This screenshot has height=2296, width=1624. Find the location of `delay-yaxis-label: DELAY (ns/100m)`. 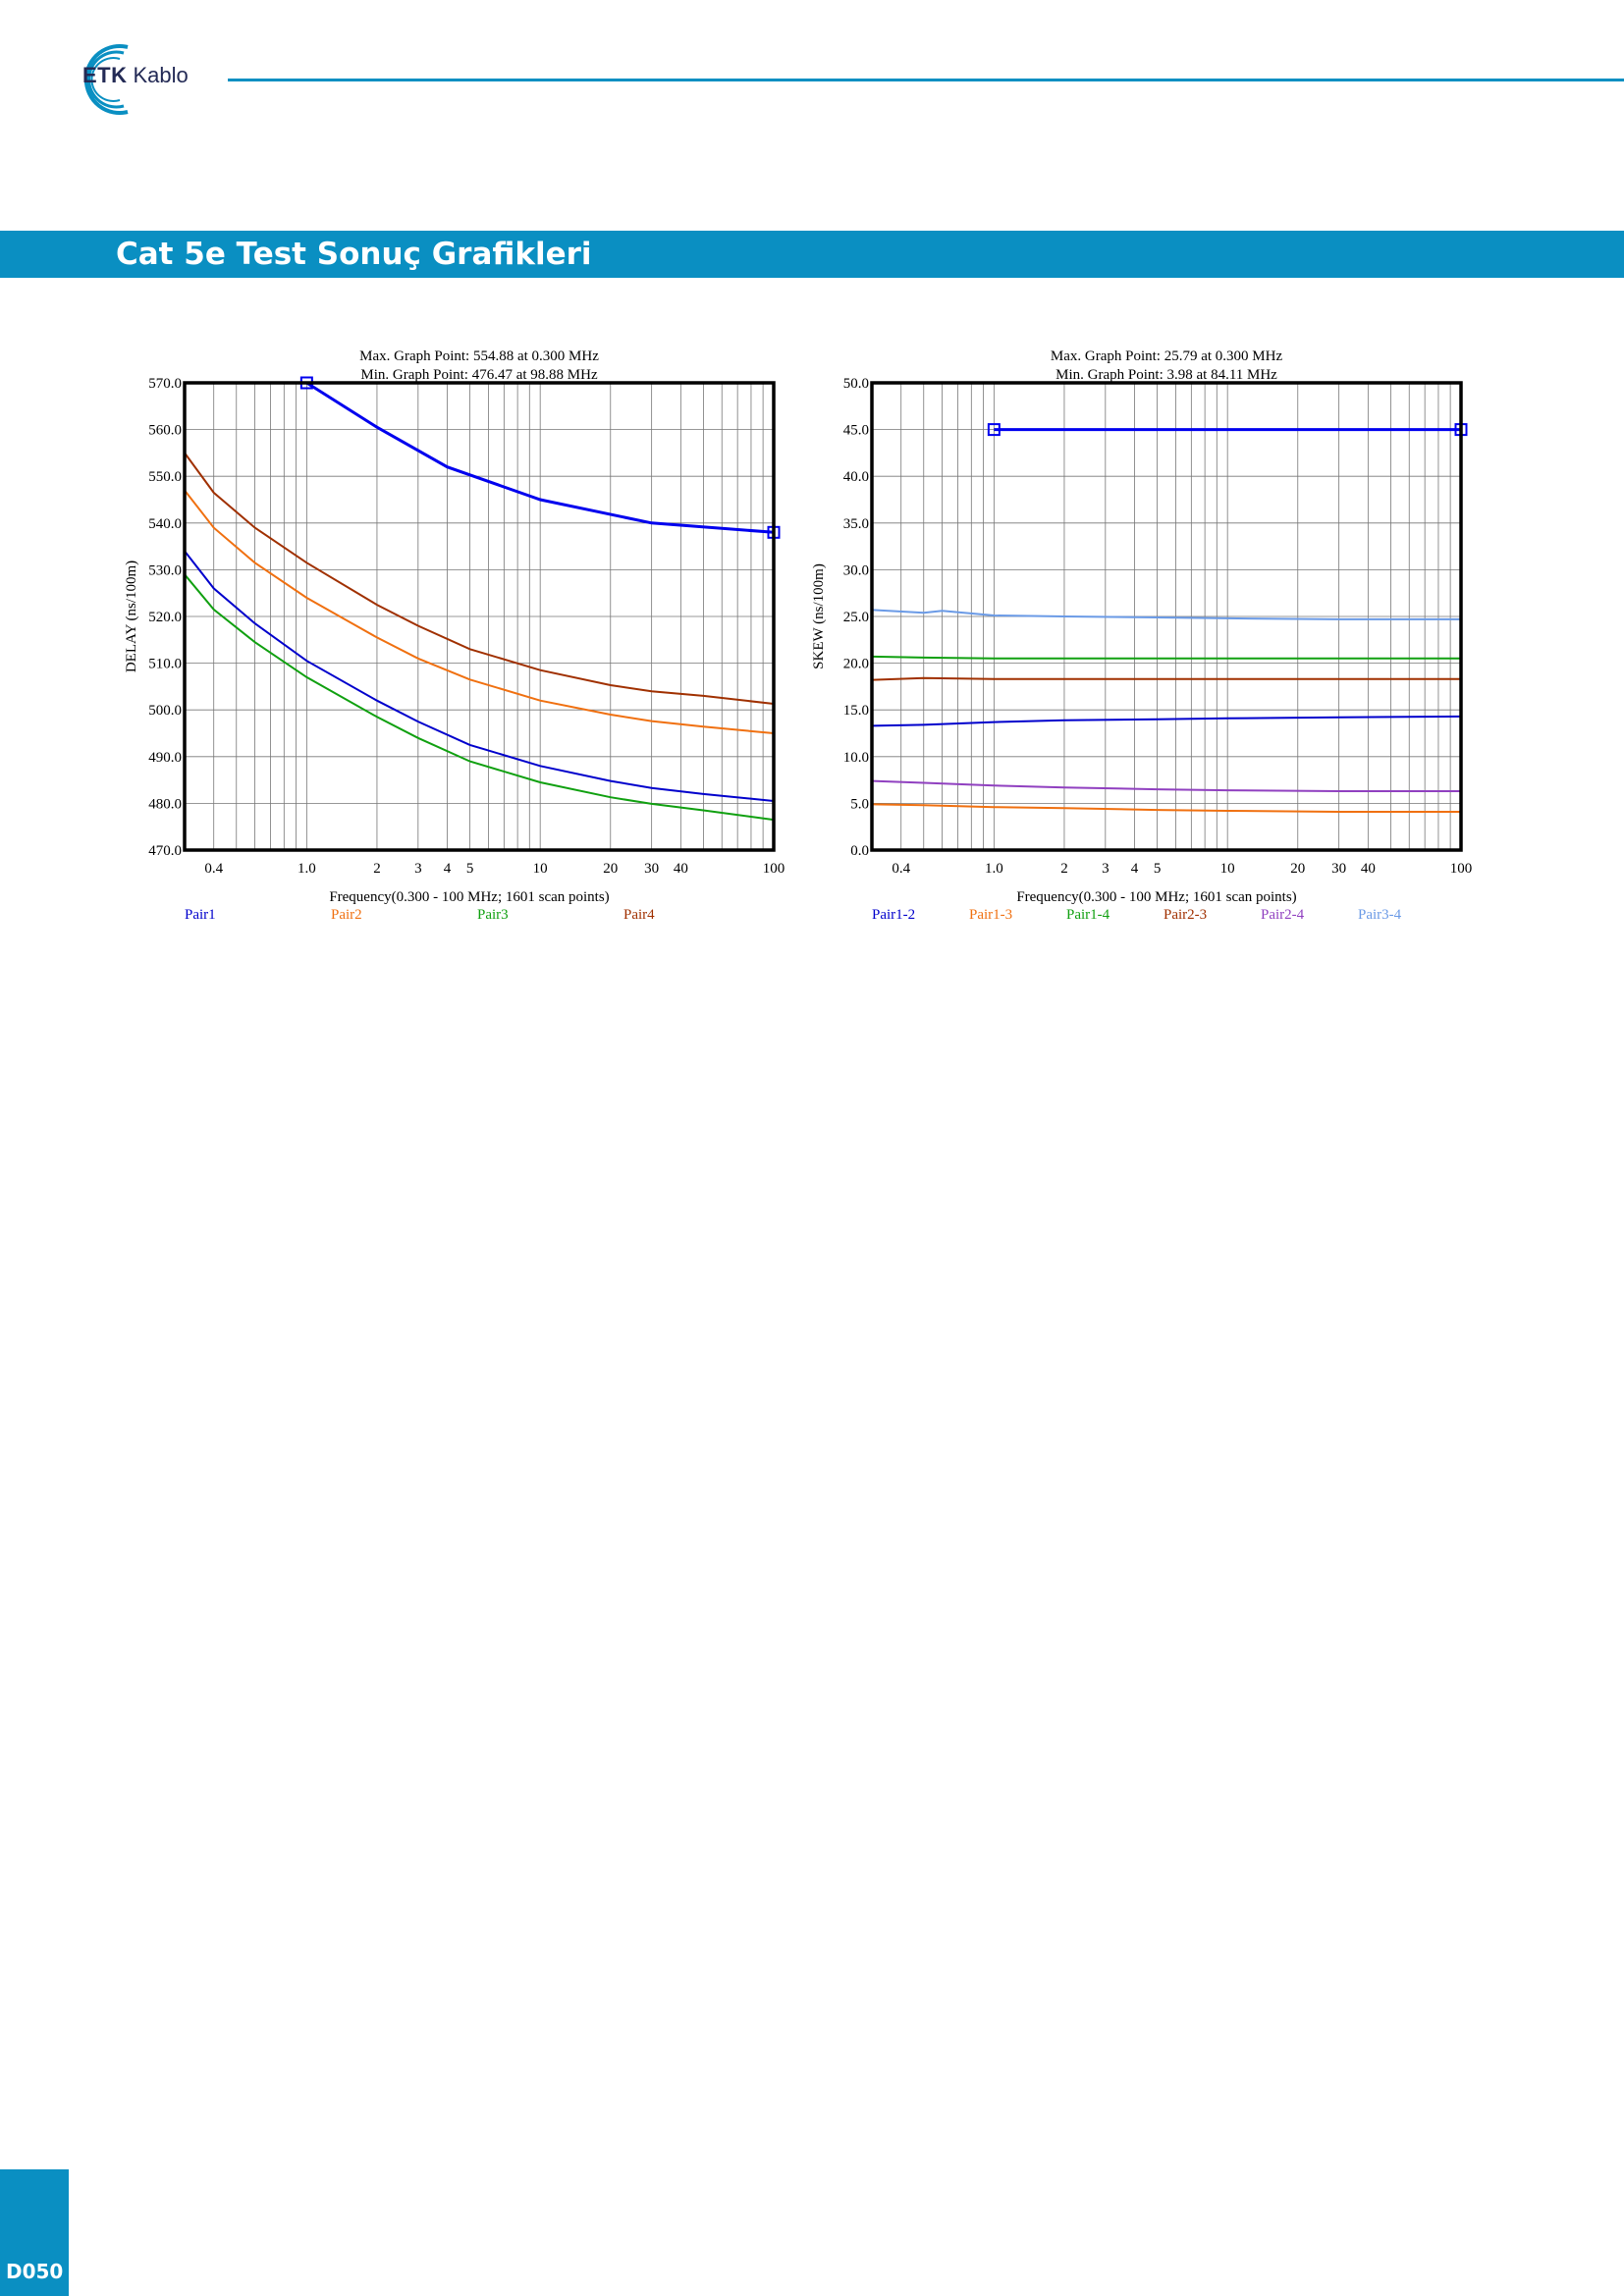

delay-yaxis-label: DELAY (ns/100m) is located at coordinates (131, 616).